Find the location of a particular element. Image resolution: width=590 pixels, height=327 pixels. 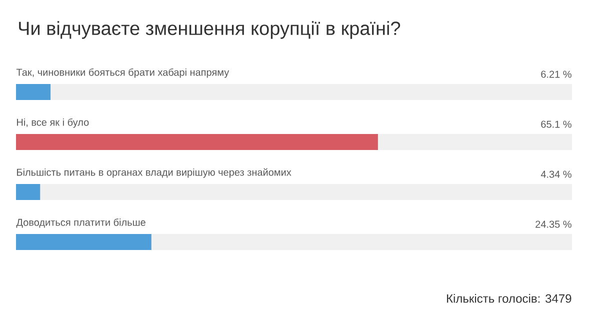

text: Кількість голосів: 3479 is located at coordinates (509, 298).